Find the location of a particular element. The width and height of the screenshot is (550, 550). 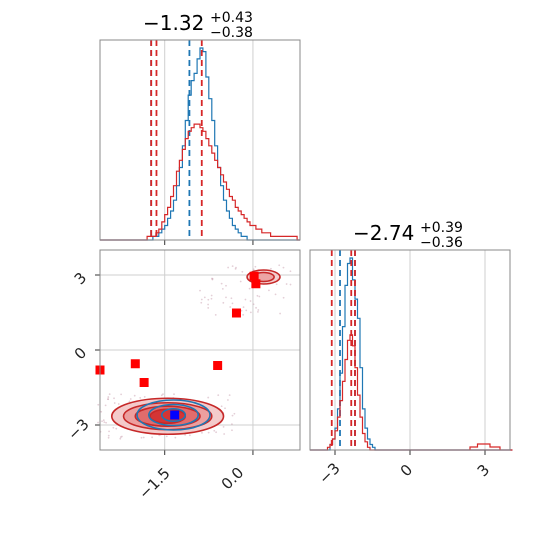

title-y-value: −2.74 is located at coordinates (383, 233).